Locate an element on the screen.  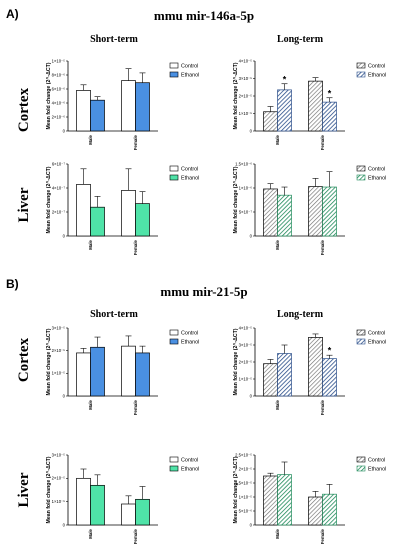
panel-a-title: mmu mir-146a-5p is located at coordinates (204, 15).